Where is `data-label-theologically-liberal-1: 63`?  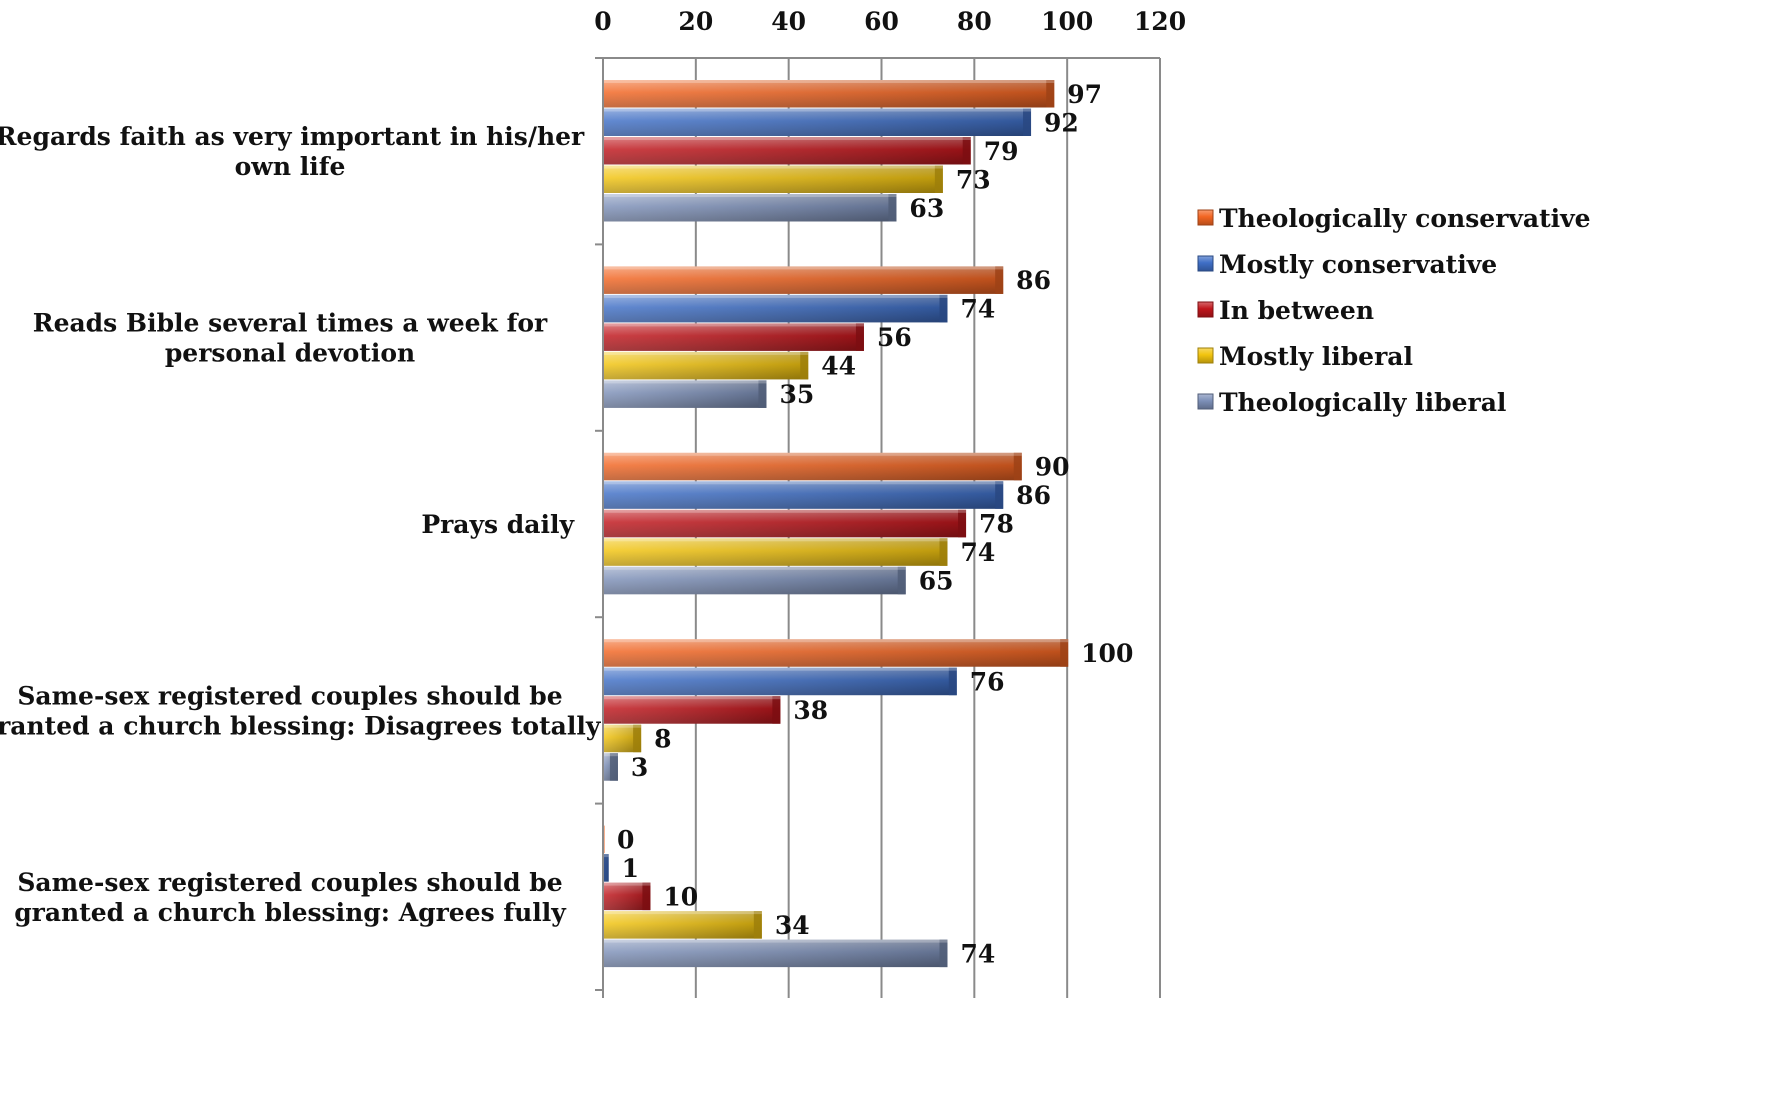
data-label-theologically-liberal-1: 63 is located at coordinates (926, 208).